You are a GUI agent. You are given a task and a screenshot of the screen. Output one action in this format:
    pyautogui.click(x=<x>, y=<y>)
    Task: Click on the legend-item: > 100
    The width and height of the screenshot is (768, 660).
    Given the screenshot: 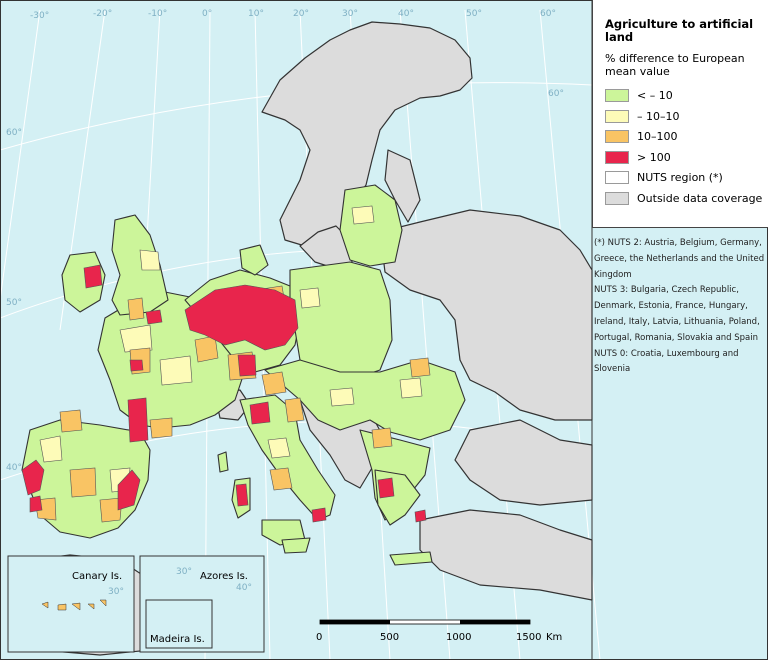 What is the action you would take?
    pyautogui.click(x=686, y=157)
    